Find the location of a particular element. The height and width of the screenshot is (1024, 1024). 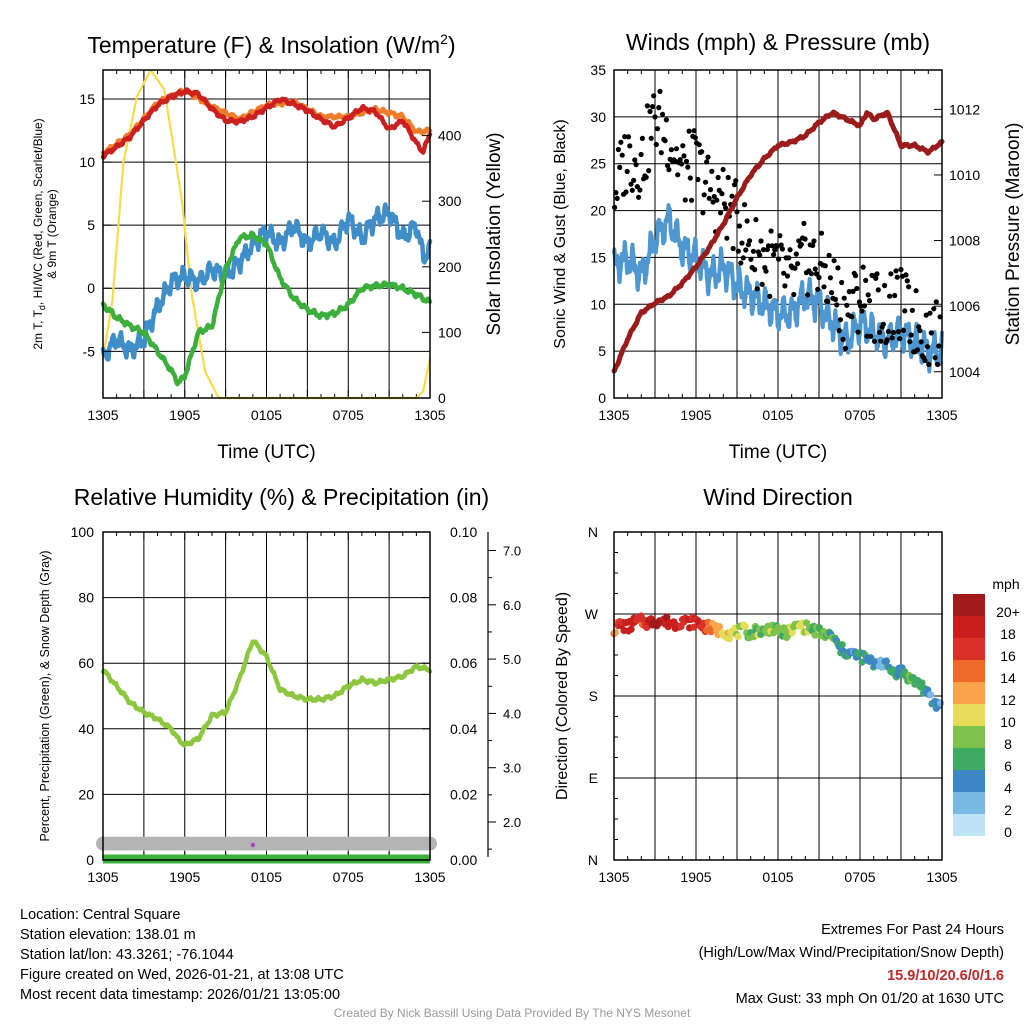

y-tick-label: W is located at coordinates (592, 614).